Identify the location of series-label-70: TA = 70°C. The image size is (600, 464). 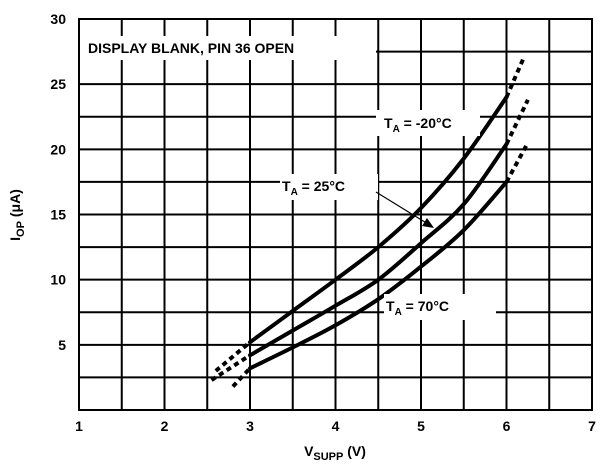
(440, 307).